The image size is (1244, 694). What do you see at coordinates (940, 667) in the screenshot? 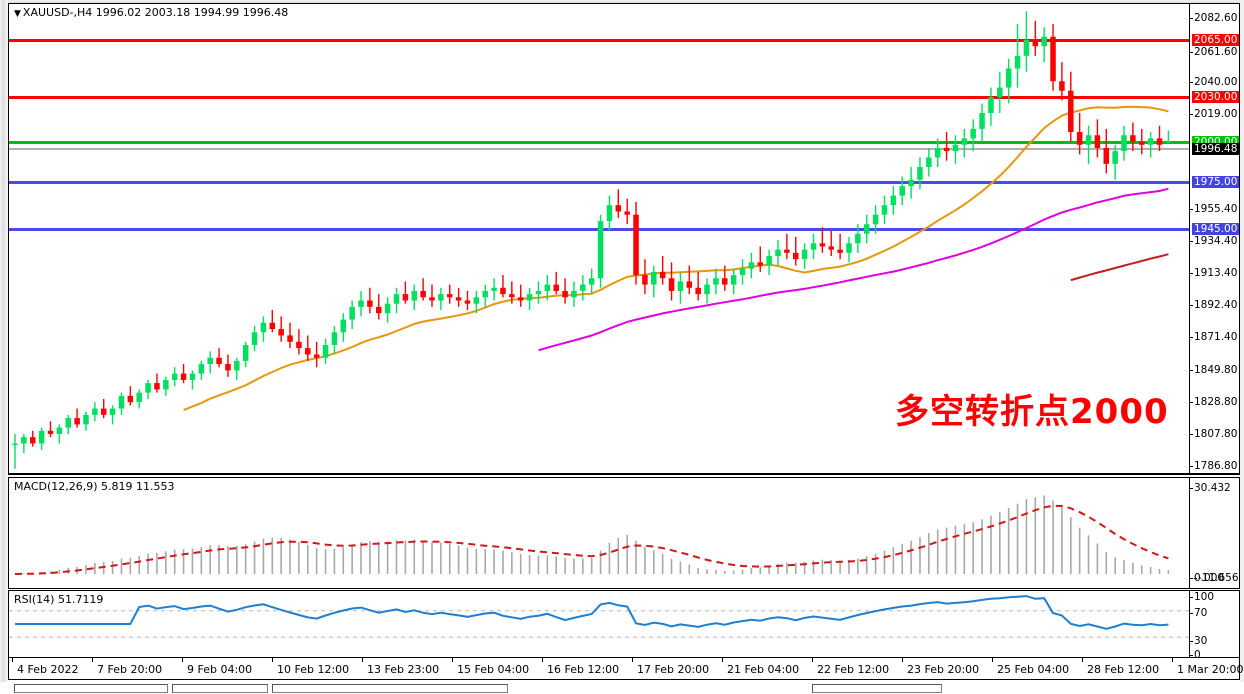
I see `time-label: 23 Feb 20:00` at bounding box center [940, 667].